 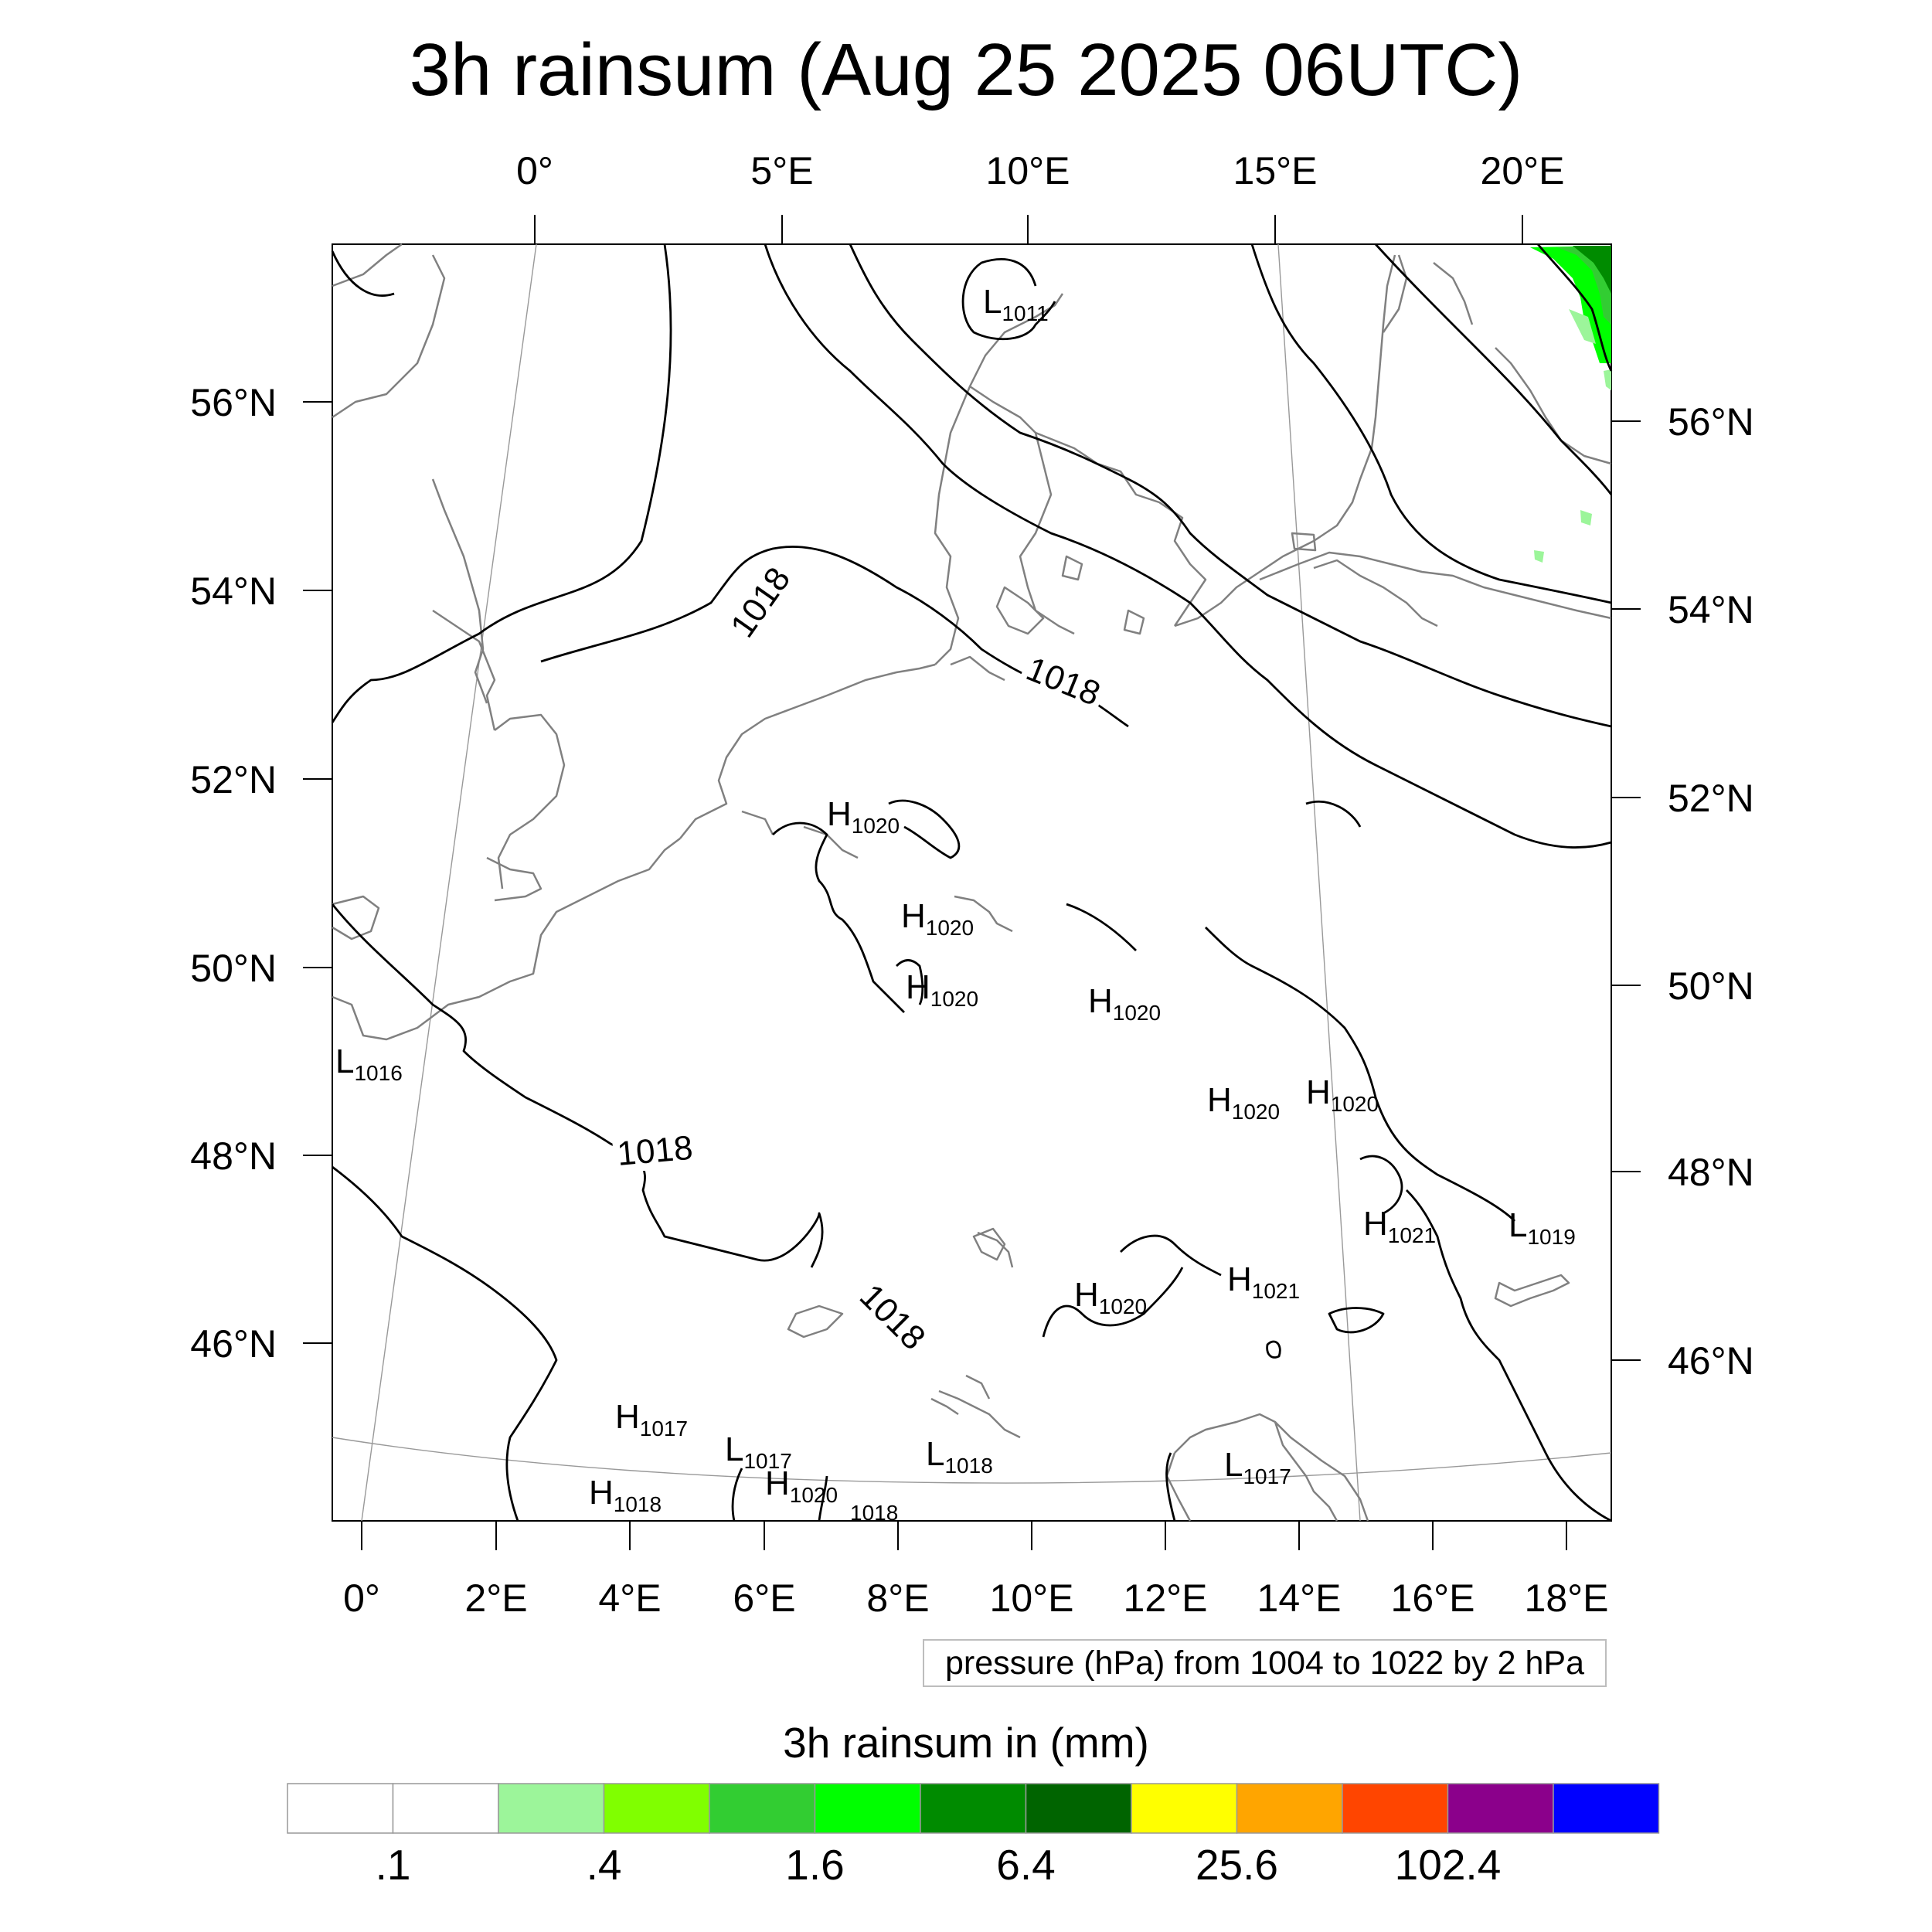 I want to click on right-lat-label: 46°N, so click(x=1711, y=1361).